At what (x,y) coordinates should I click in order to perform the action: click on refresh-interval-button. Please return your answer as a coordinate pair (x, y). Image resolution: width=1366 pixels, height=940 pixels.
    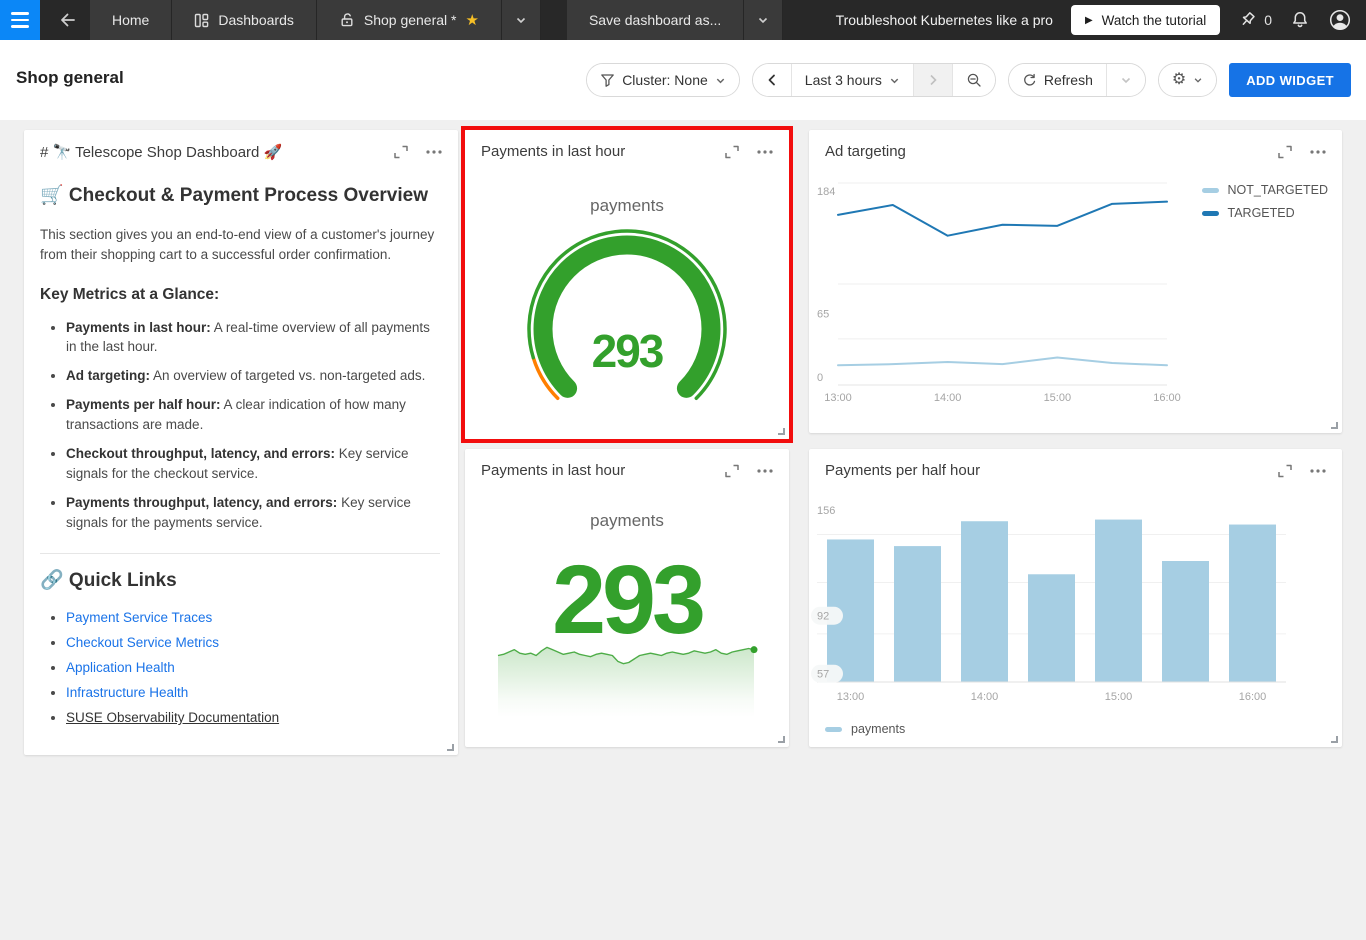
    Looking at the image, I should click on (1125, 80).